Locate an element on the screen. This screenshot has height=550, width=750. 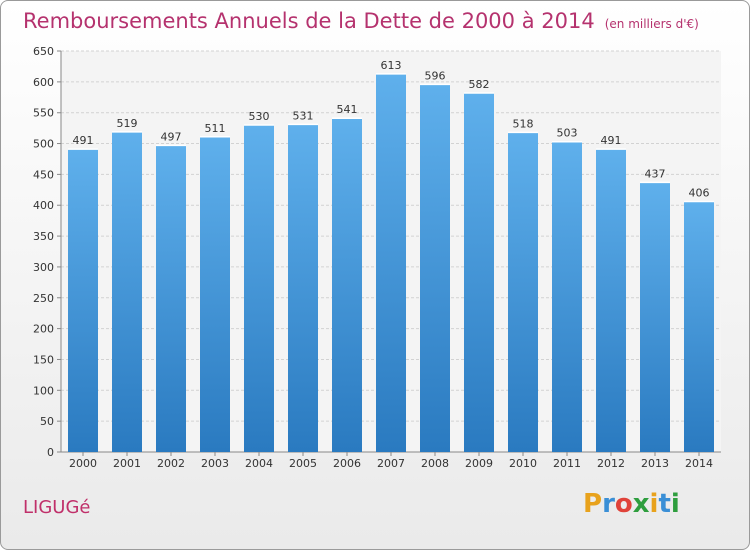
y-tick-label: 0 is located at coordinates (50, 452).